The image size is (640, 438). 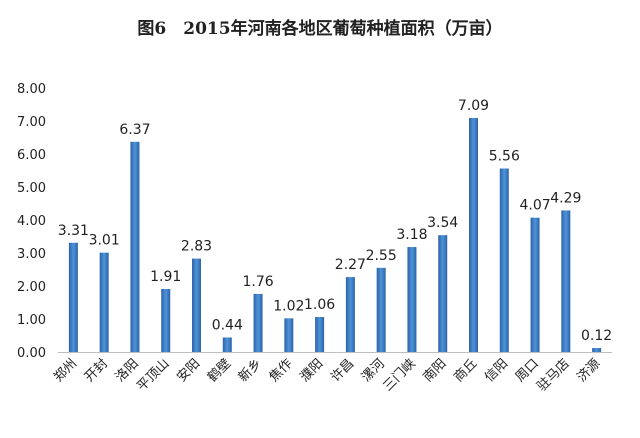 I want to click on y-tick-label: 3.00, so click(x=31, y=254).